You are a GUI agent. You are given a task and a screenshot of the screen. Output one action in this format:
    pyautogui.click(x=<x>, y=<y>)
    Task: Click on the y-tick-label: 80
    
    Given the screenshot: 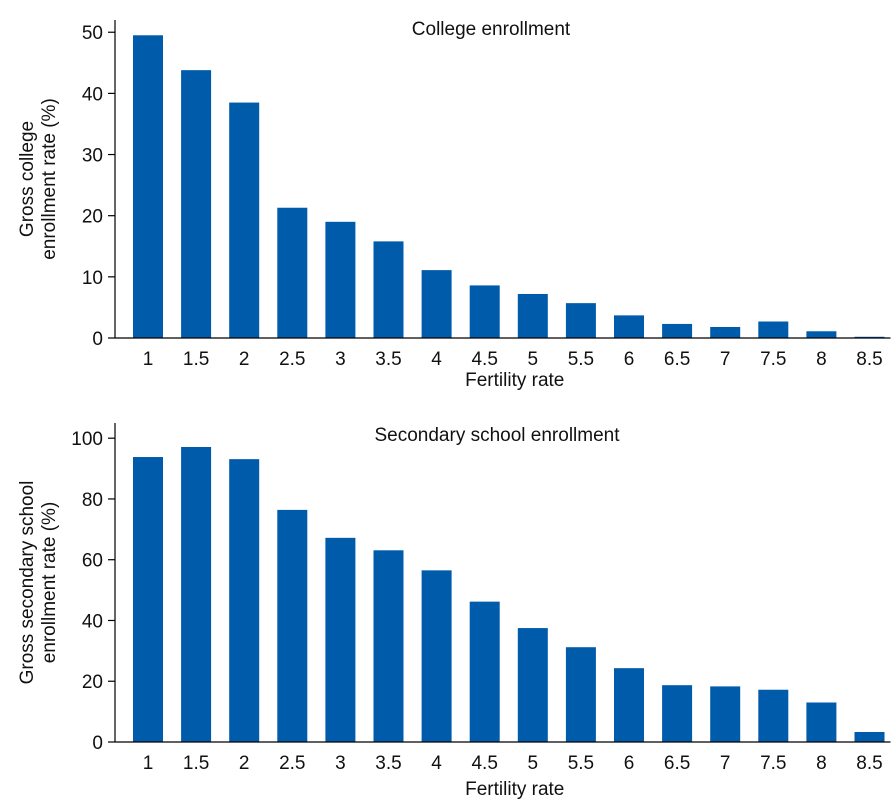 What is the action you would take?
    pyautogui.click(x=92, y=500)
    